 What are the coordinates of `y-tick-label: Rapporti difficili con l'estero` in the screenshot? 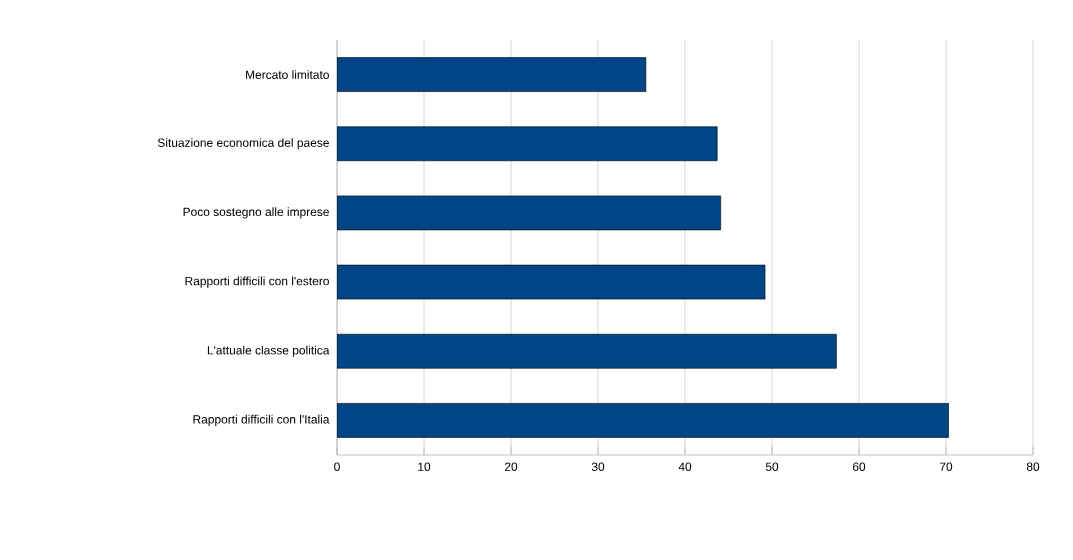 It's located at (257, 282).